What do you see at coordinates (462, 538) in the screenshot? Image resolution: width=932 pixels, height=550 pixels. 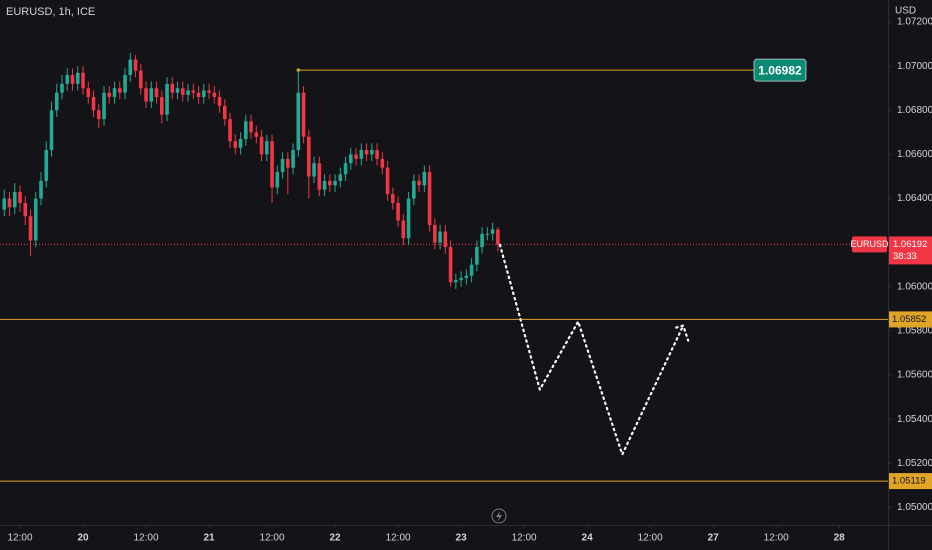 I see `x-tick-label: 23` at bounding box center [462, 538].